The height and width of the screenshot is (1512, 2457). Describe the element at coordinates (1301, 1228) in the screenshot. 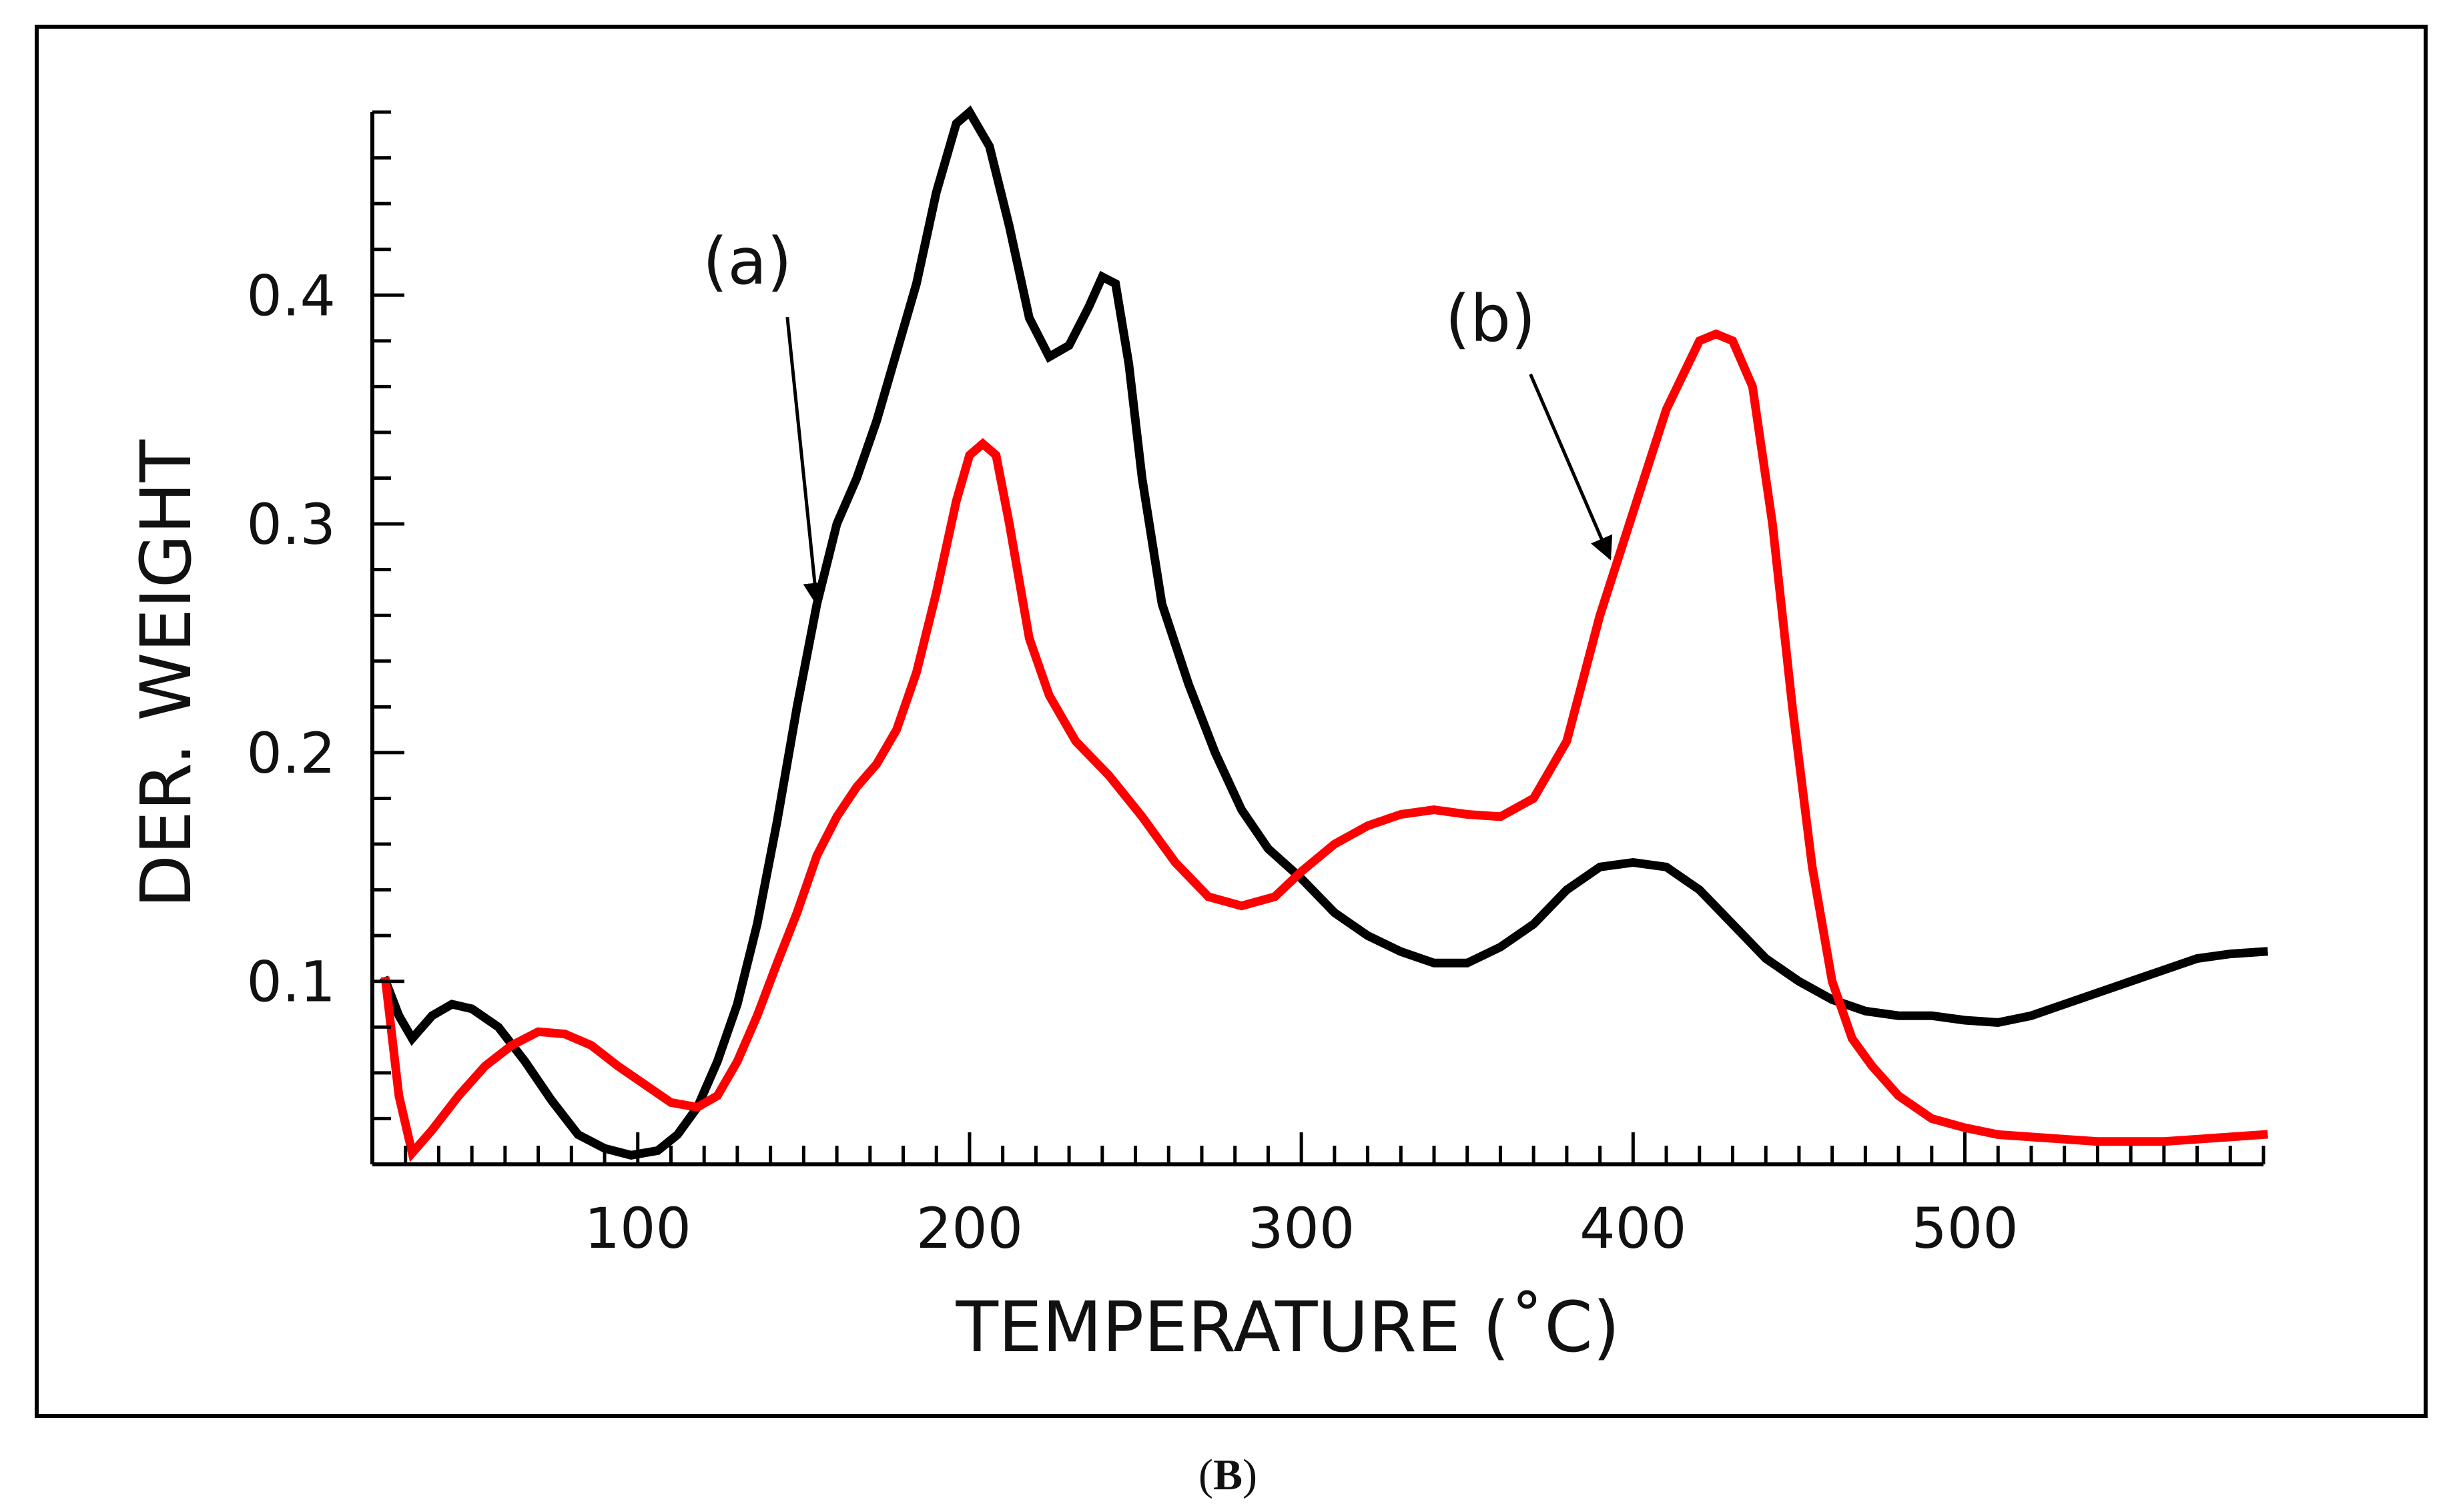

I see `x-tick-label: 300` at that location.